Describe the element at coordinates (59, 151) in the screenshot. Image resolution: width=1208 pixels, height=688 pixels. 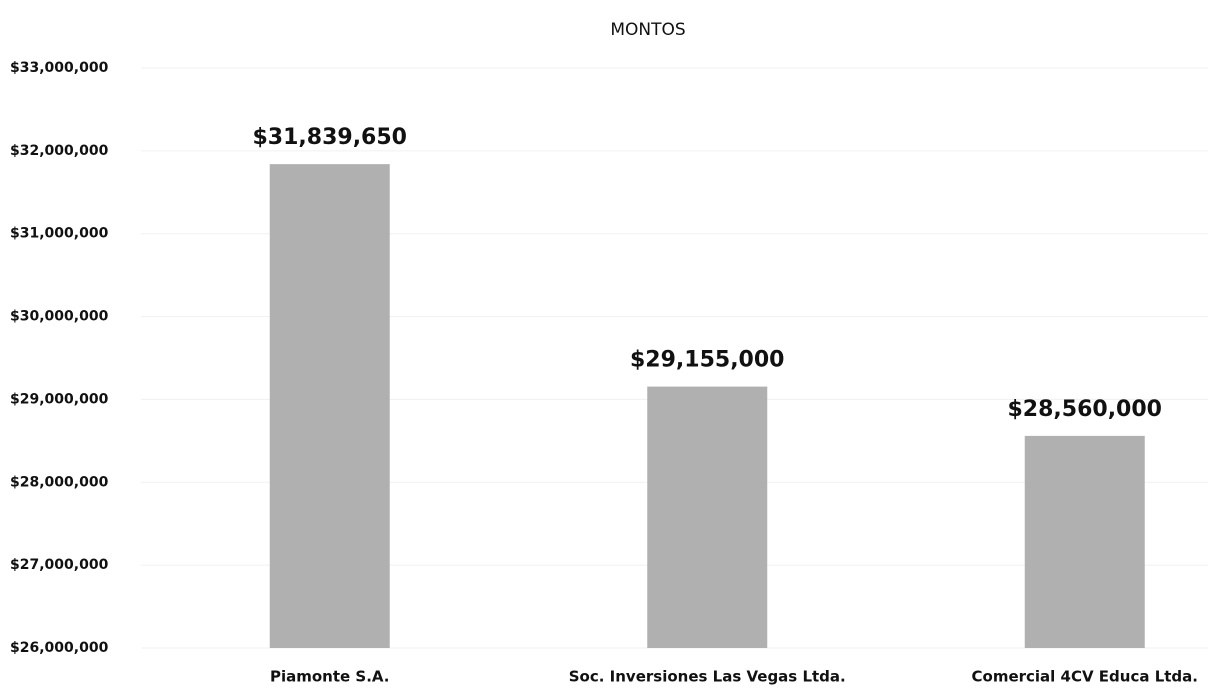
I see `y-tick-label: $32,000,000` at that location.